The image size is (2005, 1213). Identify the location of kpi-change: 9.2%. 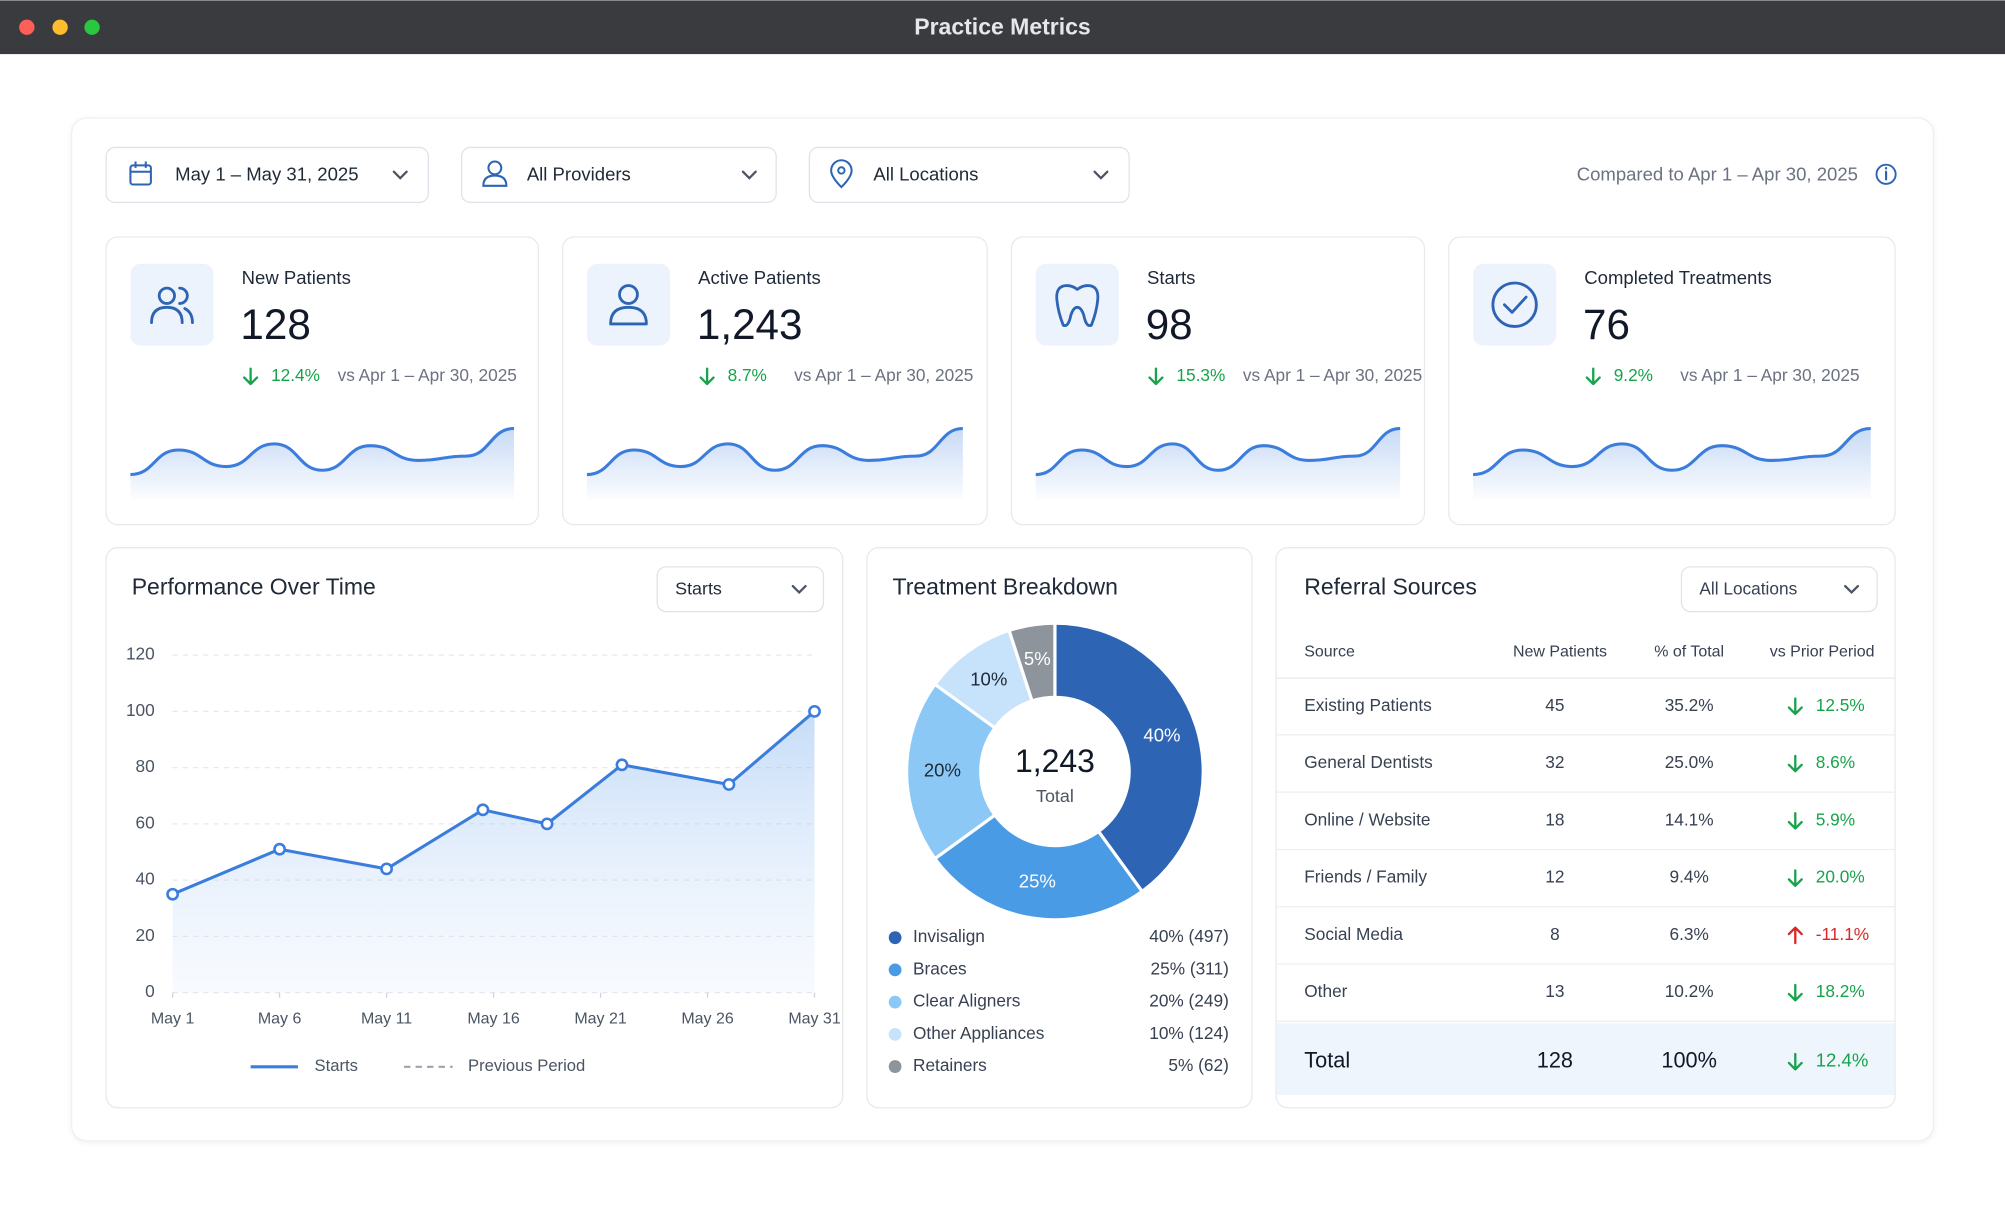
(1633, 375).